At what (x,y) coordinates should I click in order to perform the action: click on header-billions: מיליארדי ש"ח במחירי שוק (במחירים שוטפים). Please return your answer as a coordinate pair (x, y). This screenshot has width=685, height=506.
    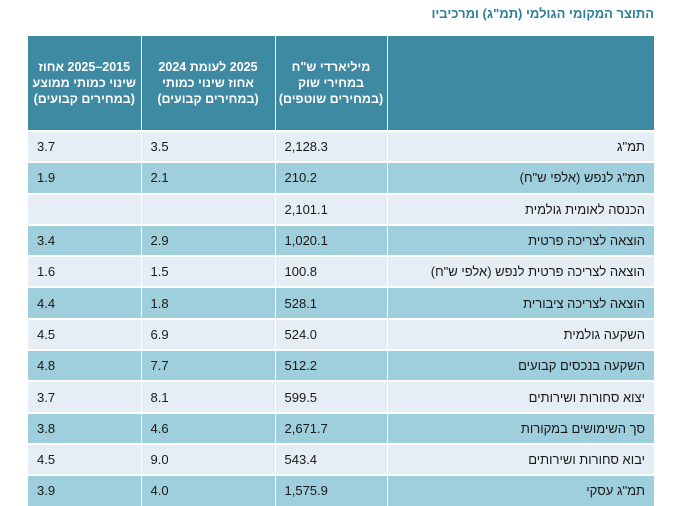
    Looking at the image, I should click on (331, 83).